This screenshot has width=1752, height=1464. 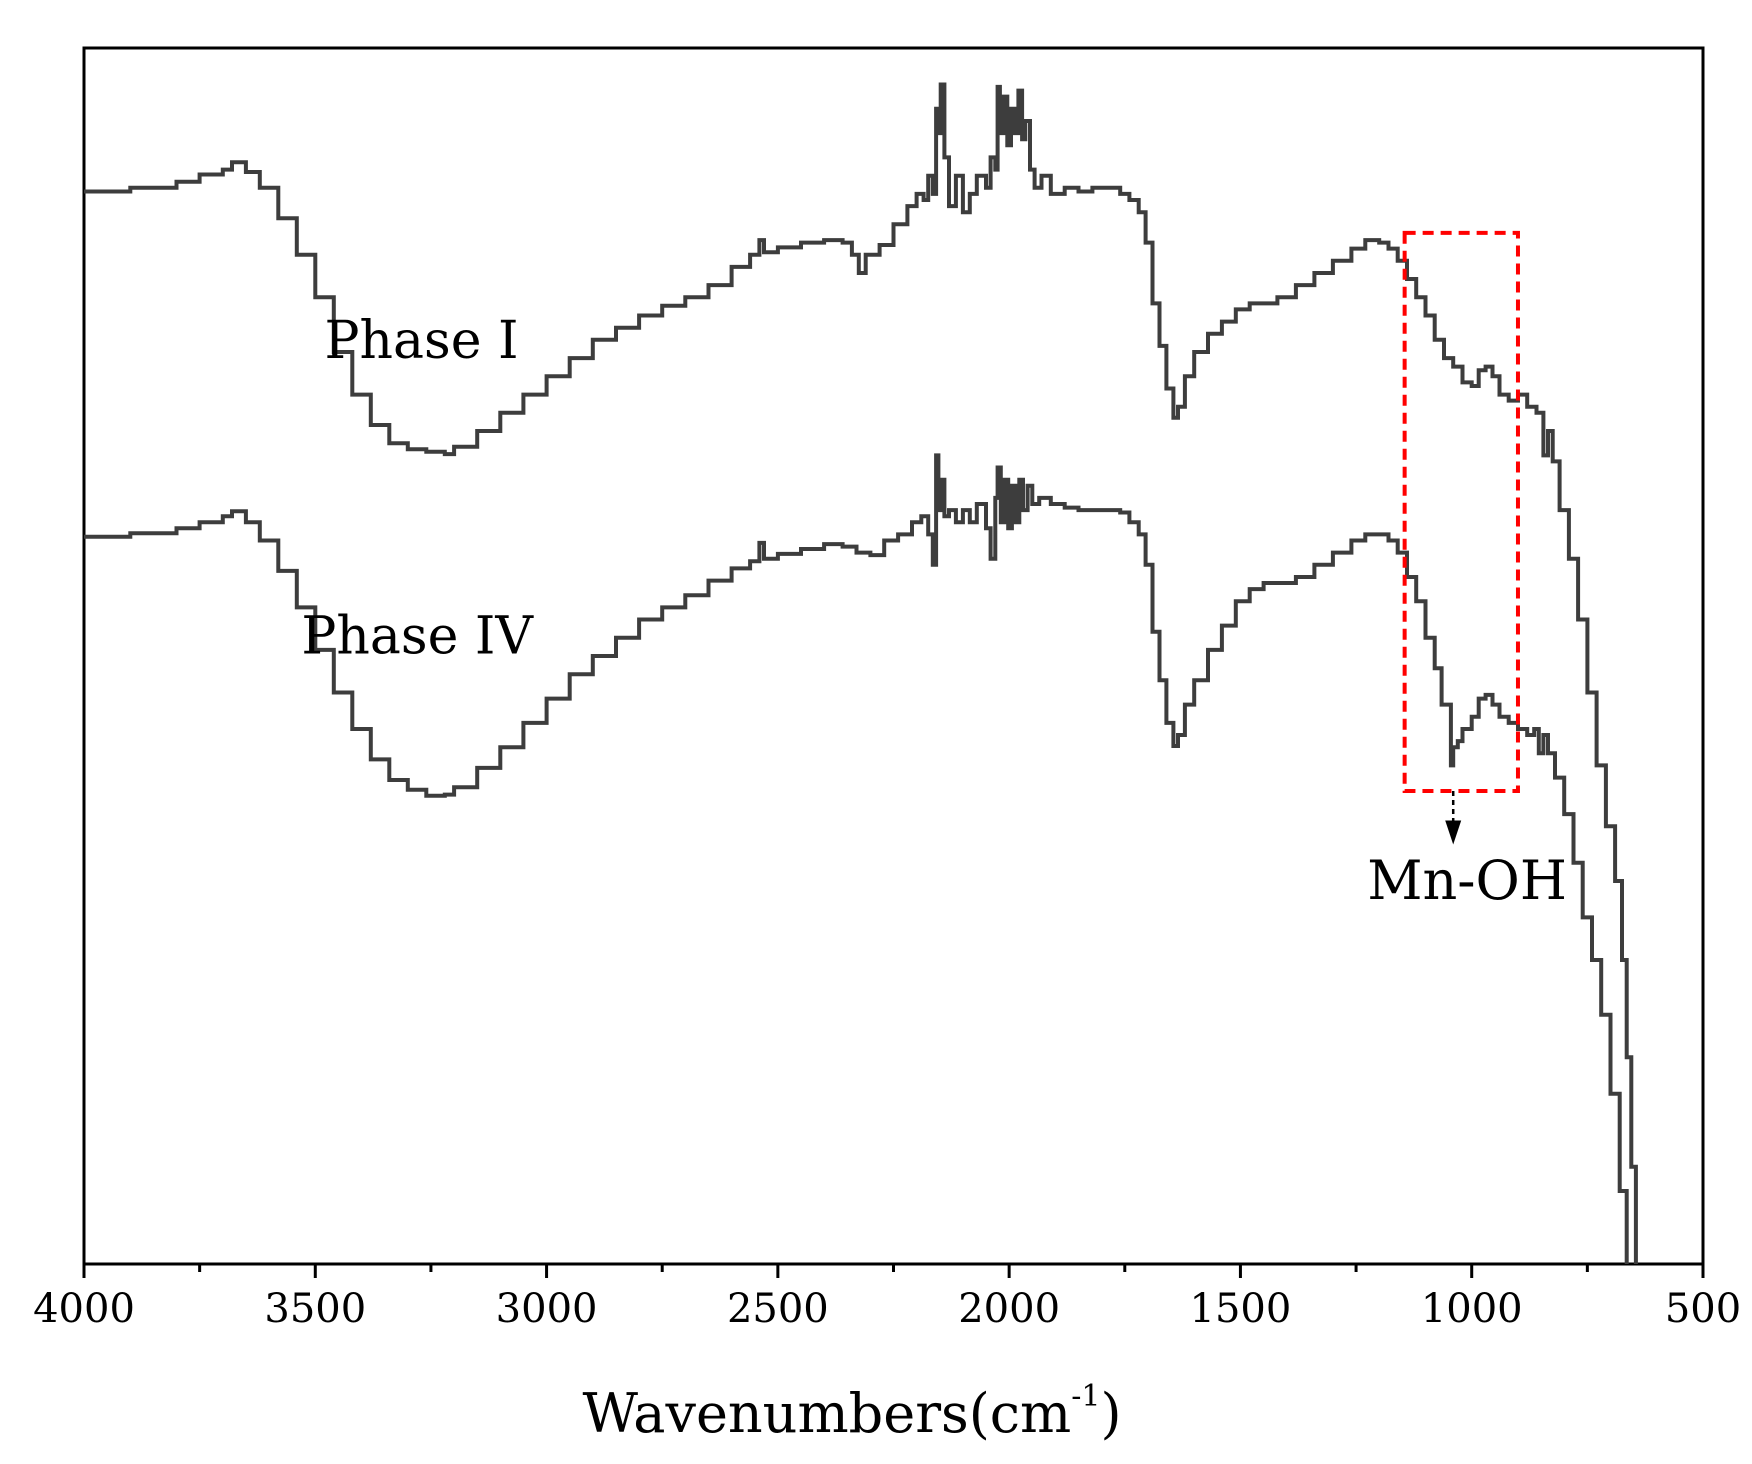 What do you see at coordinates (1241, 1309) in the screenshot?
I see `x-tick-label-1500: 1500` at bounding box center [1241, 1309].